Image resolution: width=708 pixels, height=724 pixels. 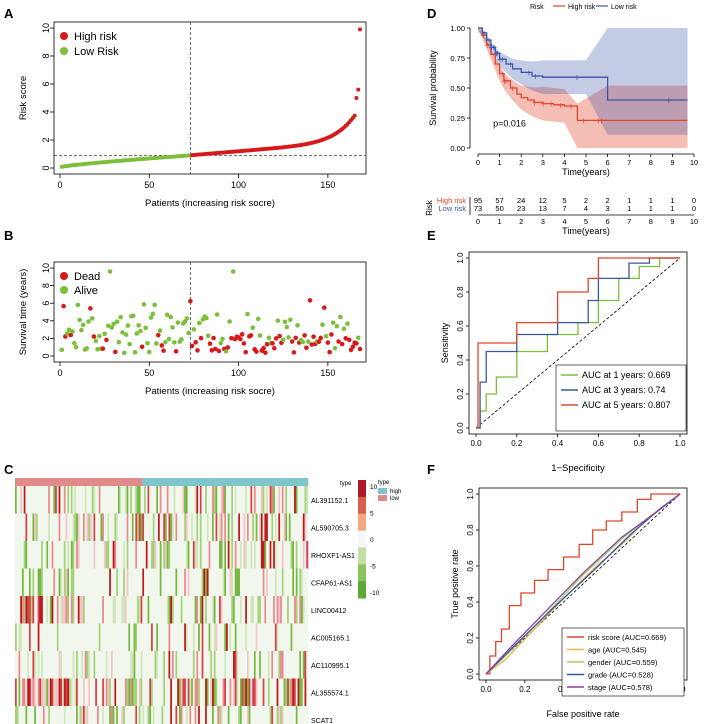 I want to click on time-roc-y-tick-label: 0.4, so click(x=460, y=360).